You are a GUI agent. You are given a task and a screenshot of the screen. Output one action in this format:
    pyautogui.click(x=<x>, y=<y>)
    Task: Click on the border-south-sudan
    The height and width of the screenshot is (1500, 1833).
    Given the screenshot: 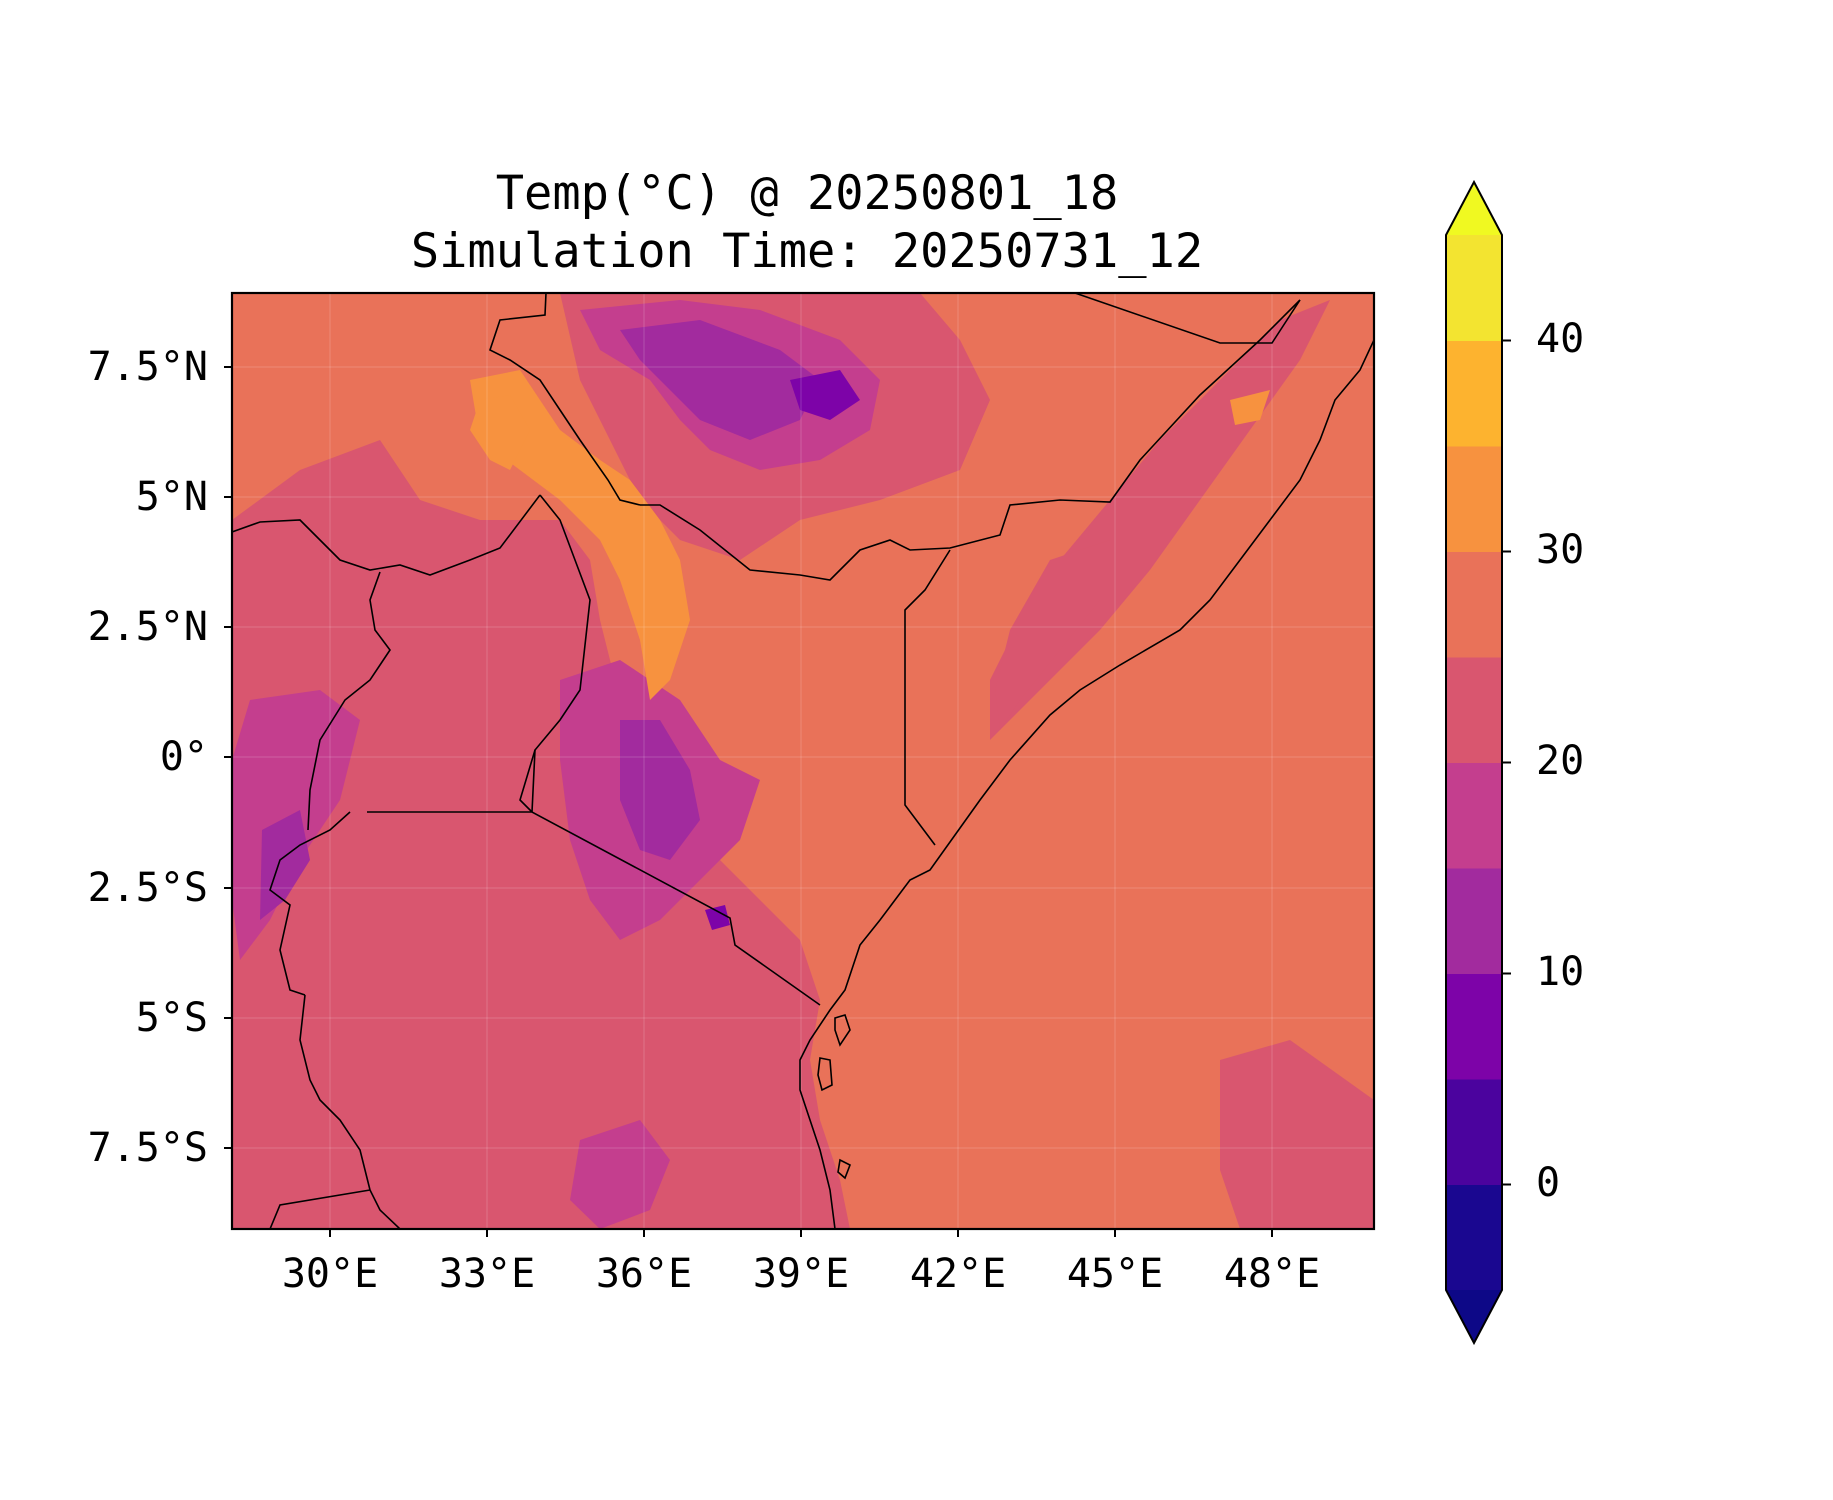 What is the action you would take?
    pyautogui.click(x=565, y=399)
    